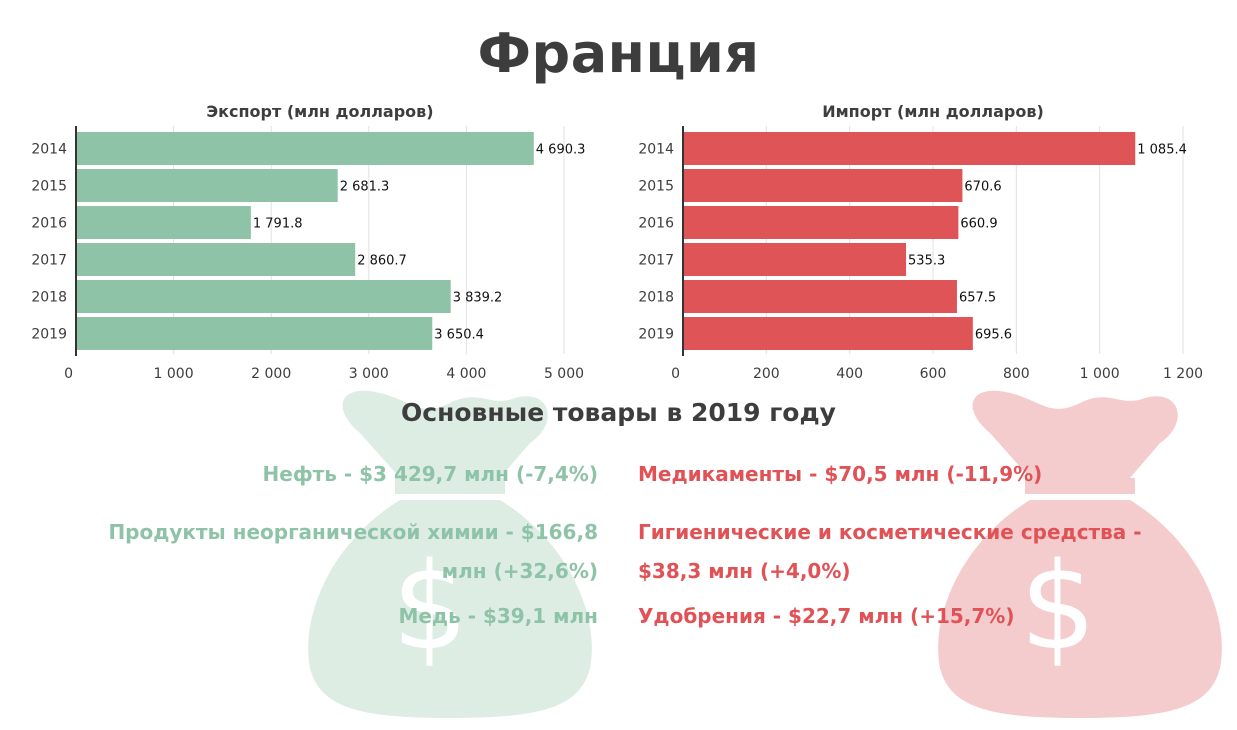  What do you see at coordinates (174, 374) in the screenshot?
I see `export-tick-label: 1 000` at bounding box center [174, 374].